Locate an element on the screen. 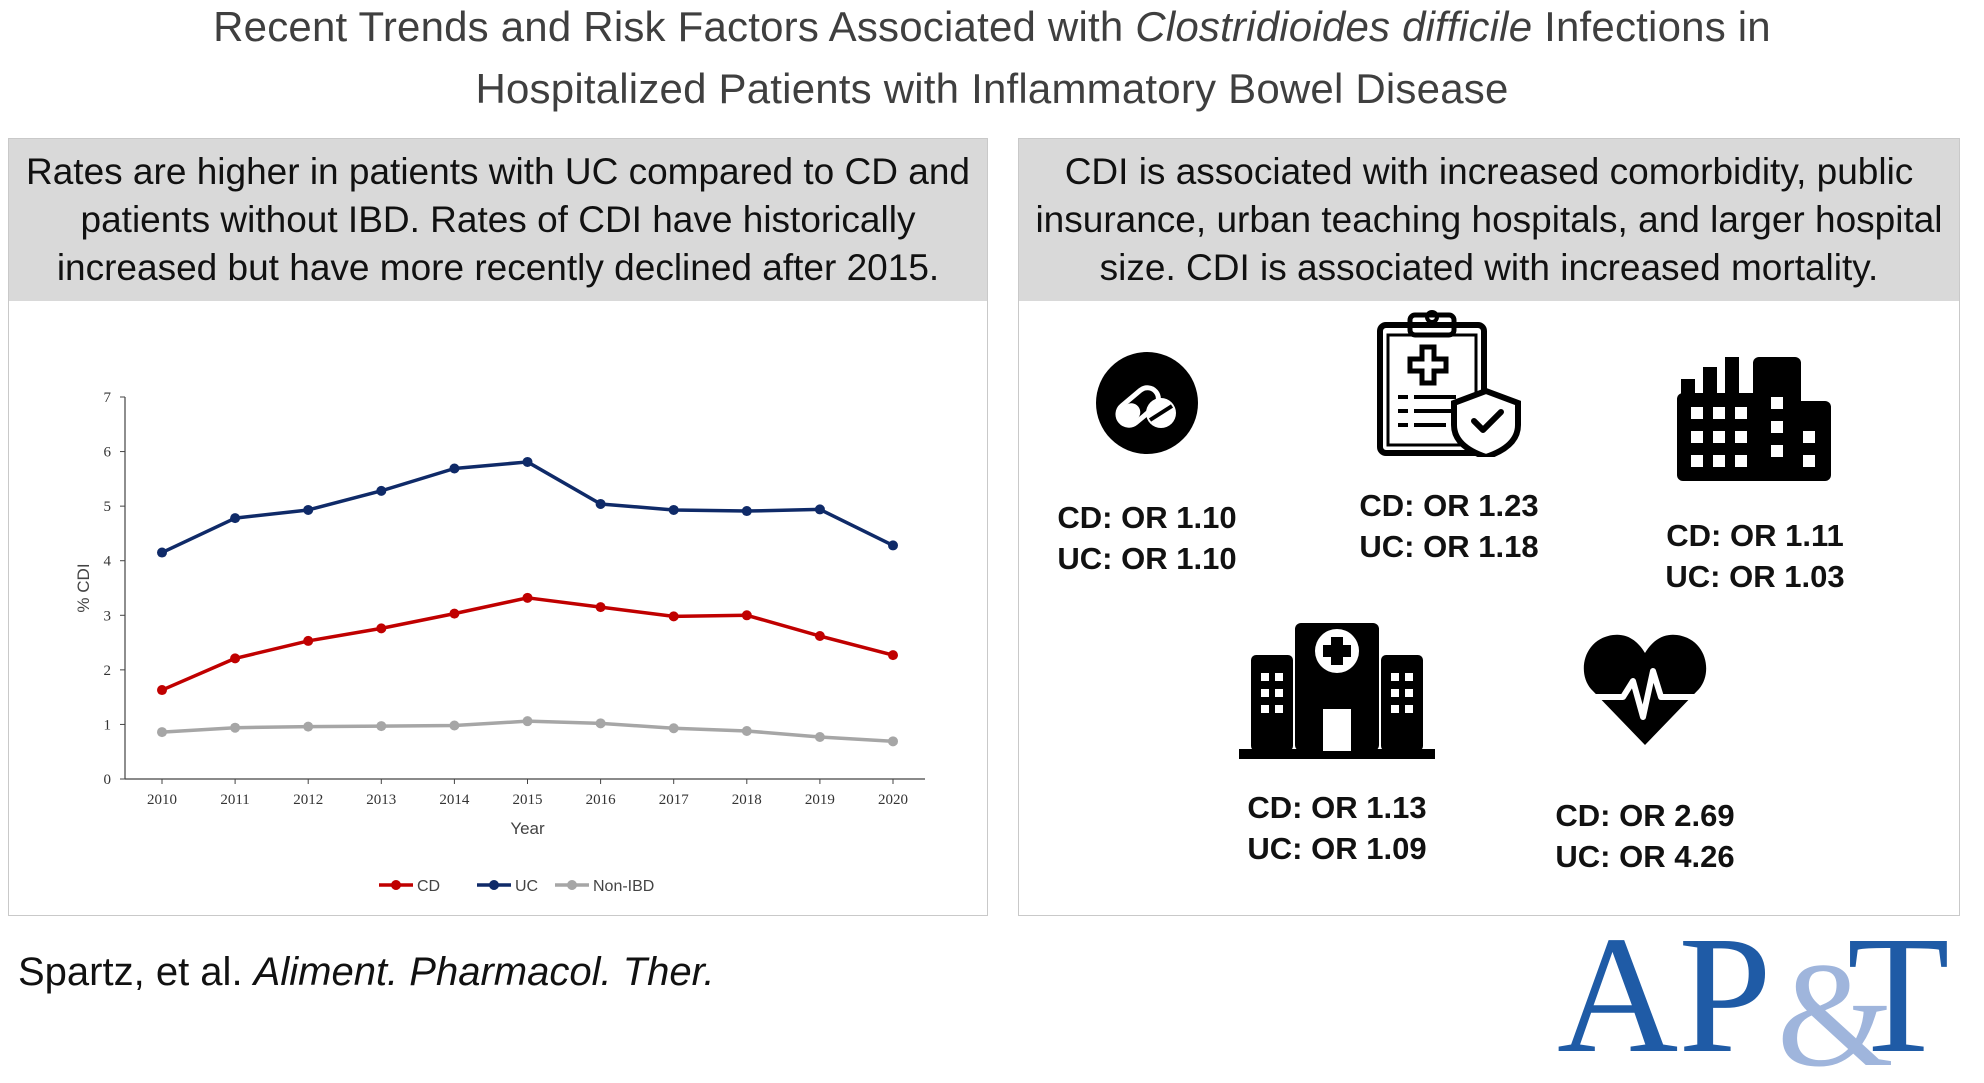  x-tick-label: 2018 is located at coordinates (747, 800).